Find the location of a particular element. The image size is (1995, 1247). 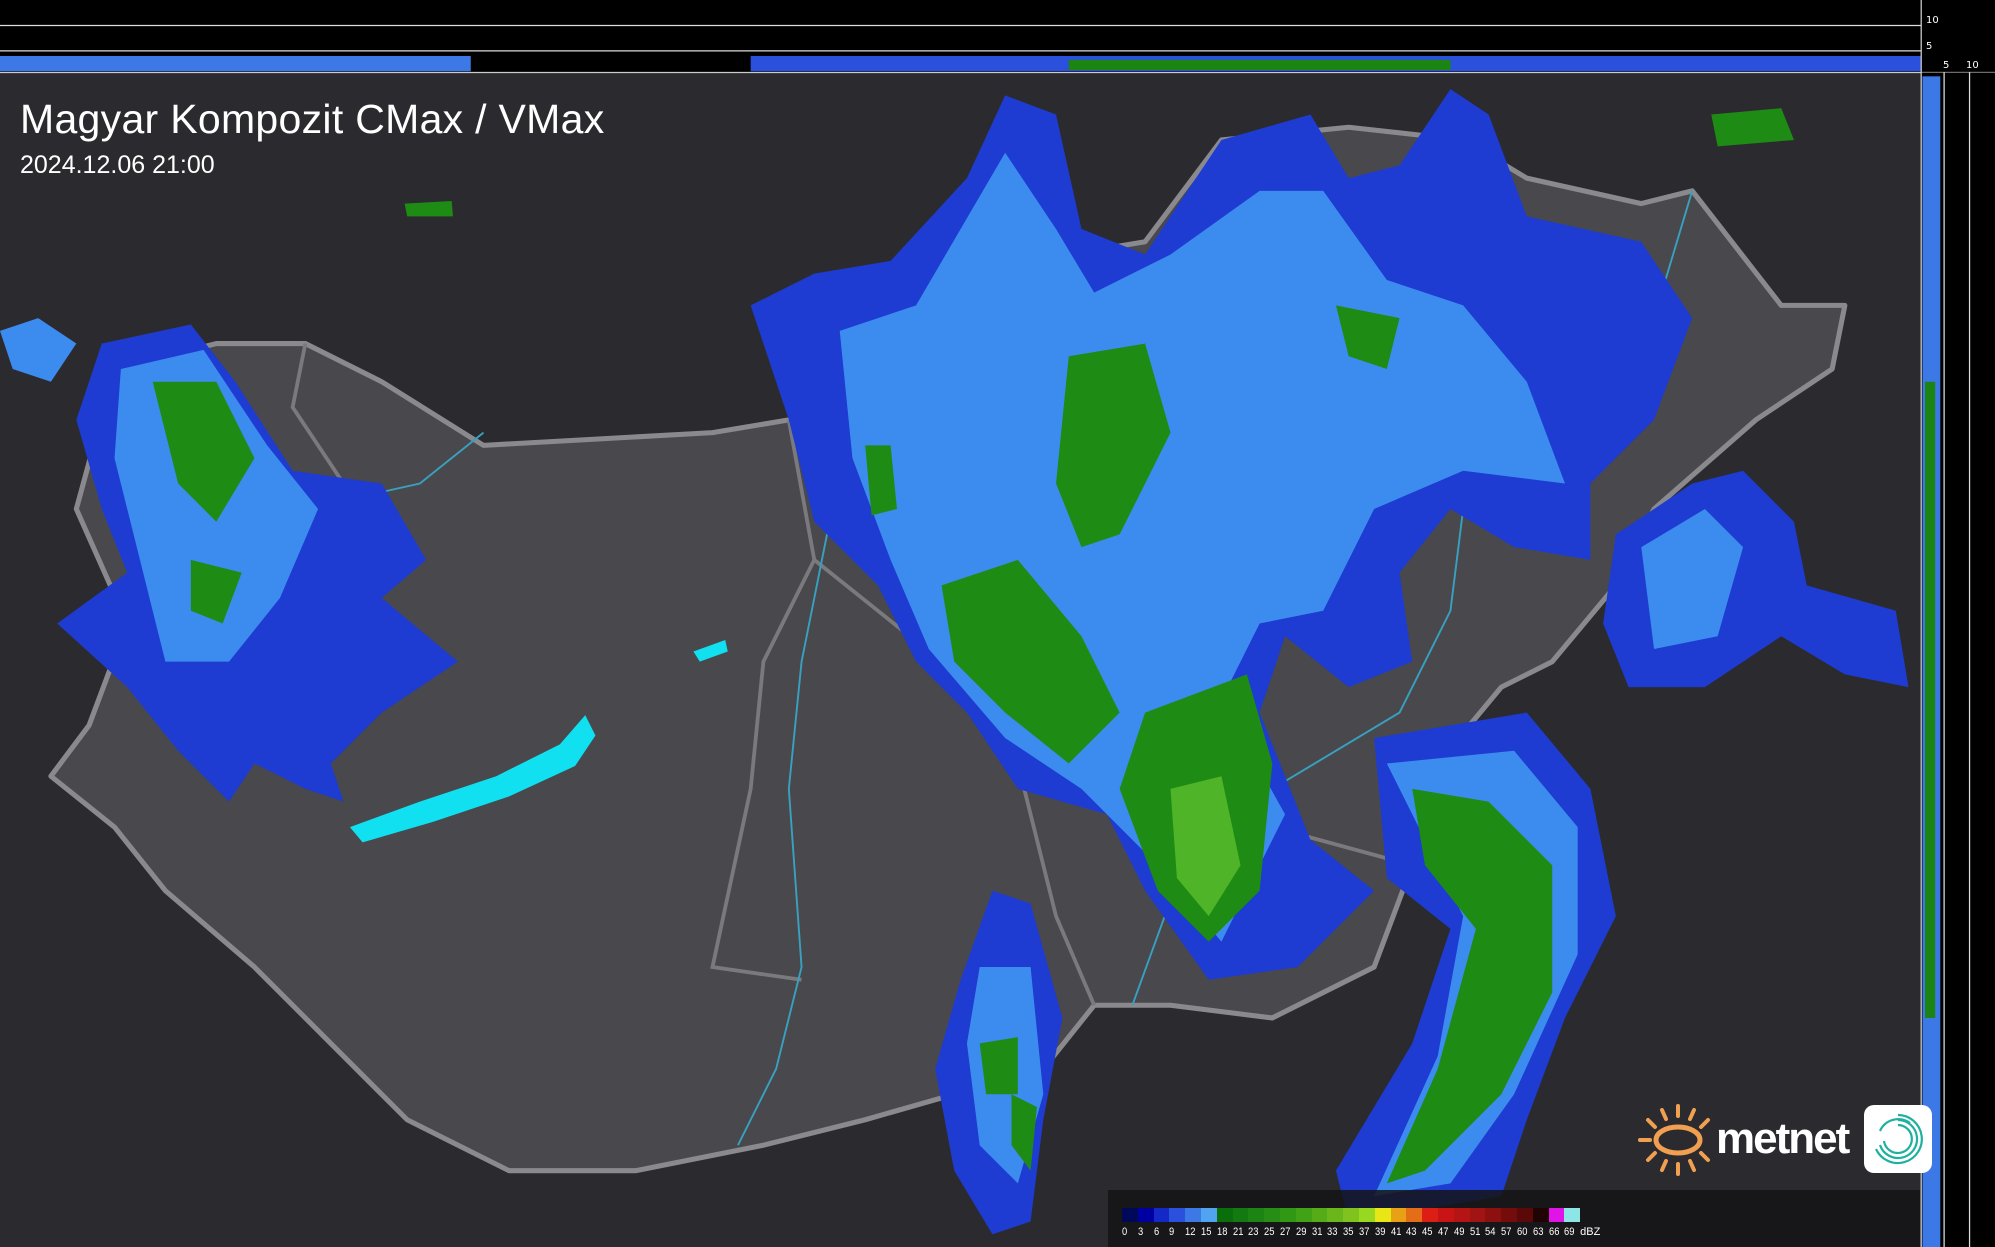

app-icon is located at coordinates (1898, 1139).